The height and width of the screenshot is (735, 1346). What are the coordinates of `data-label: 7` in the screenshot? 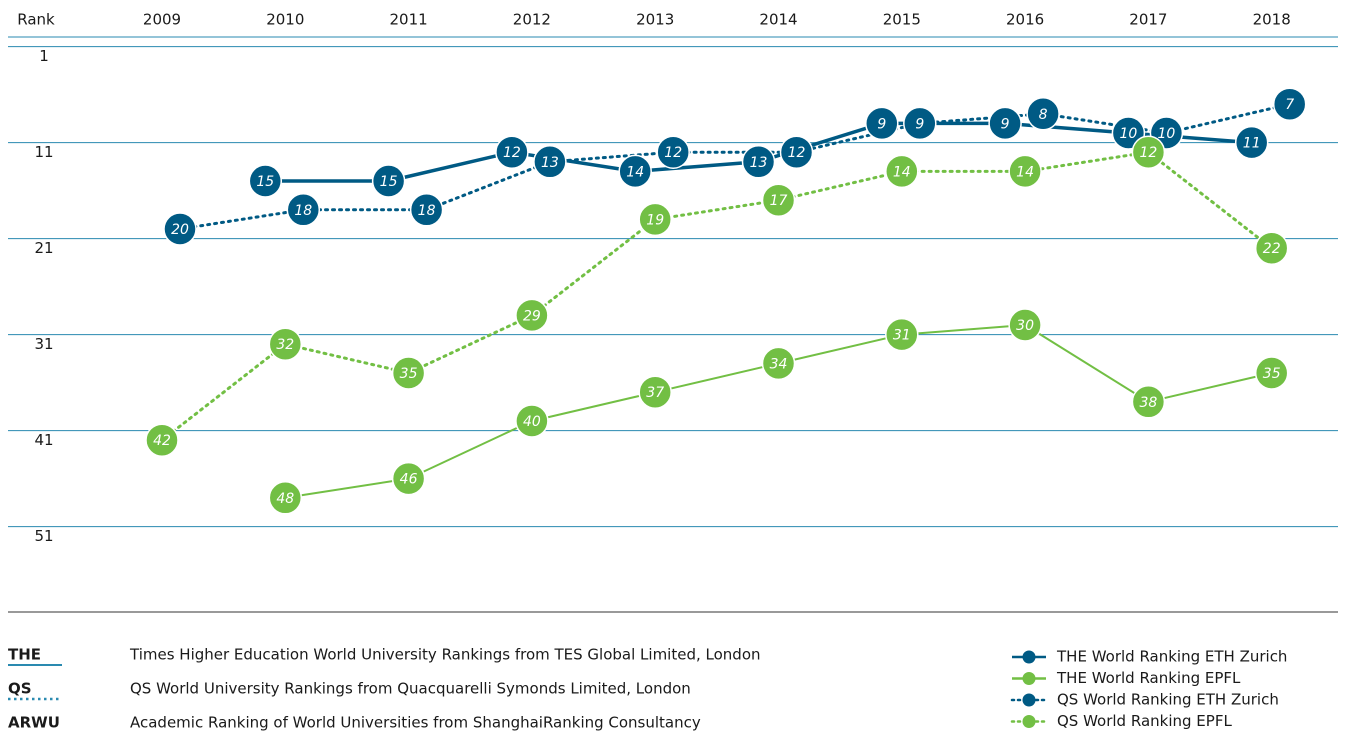 It's located at (1289, 105).